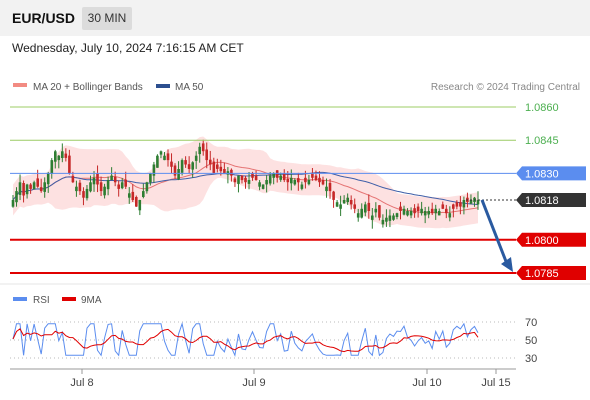 This screenshot has width=590, height=400. What do you see at coordinates (295, 18) in the screenshot?
I see `header-bar: EUR/USD 30 MIN` at bounding box center [295, 18].